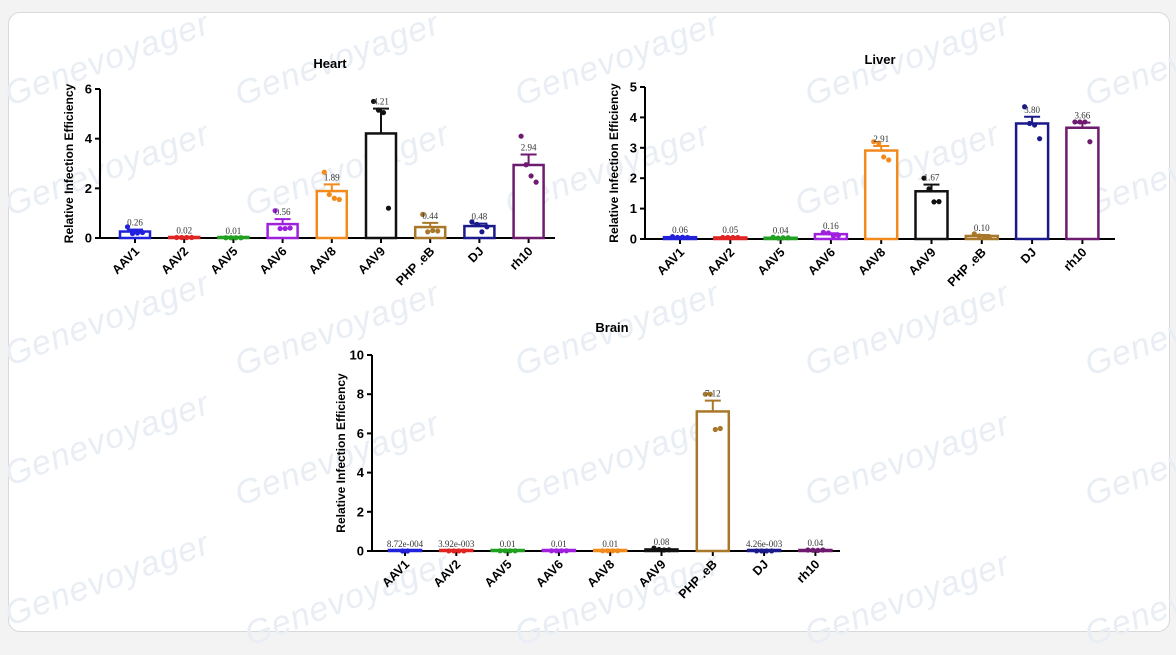  I want to click on chart-title: Brain, so click(611, 327).